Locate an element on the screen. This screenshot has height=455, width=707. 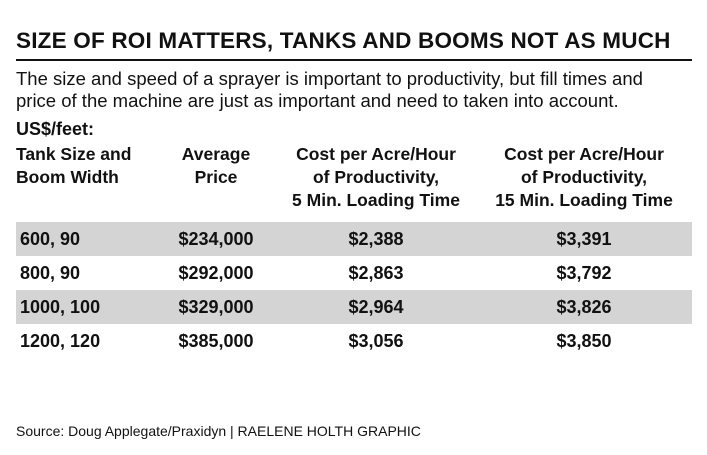
table-cell-r2-c2: $2,964 is located at coordinates (376, 307).